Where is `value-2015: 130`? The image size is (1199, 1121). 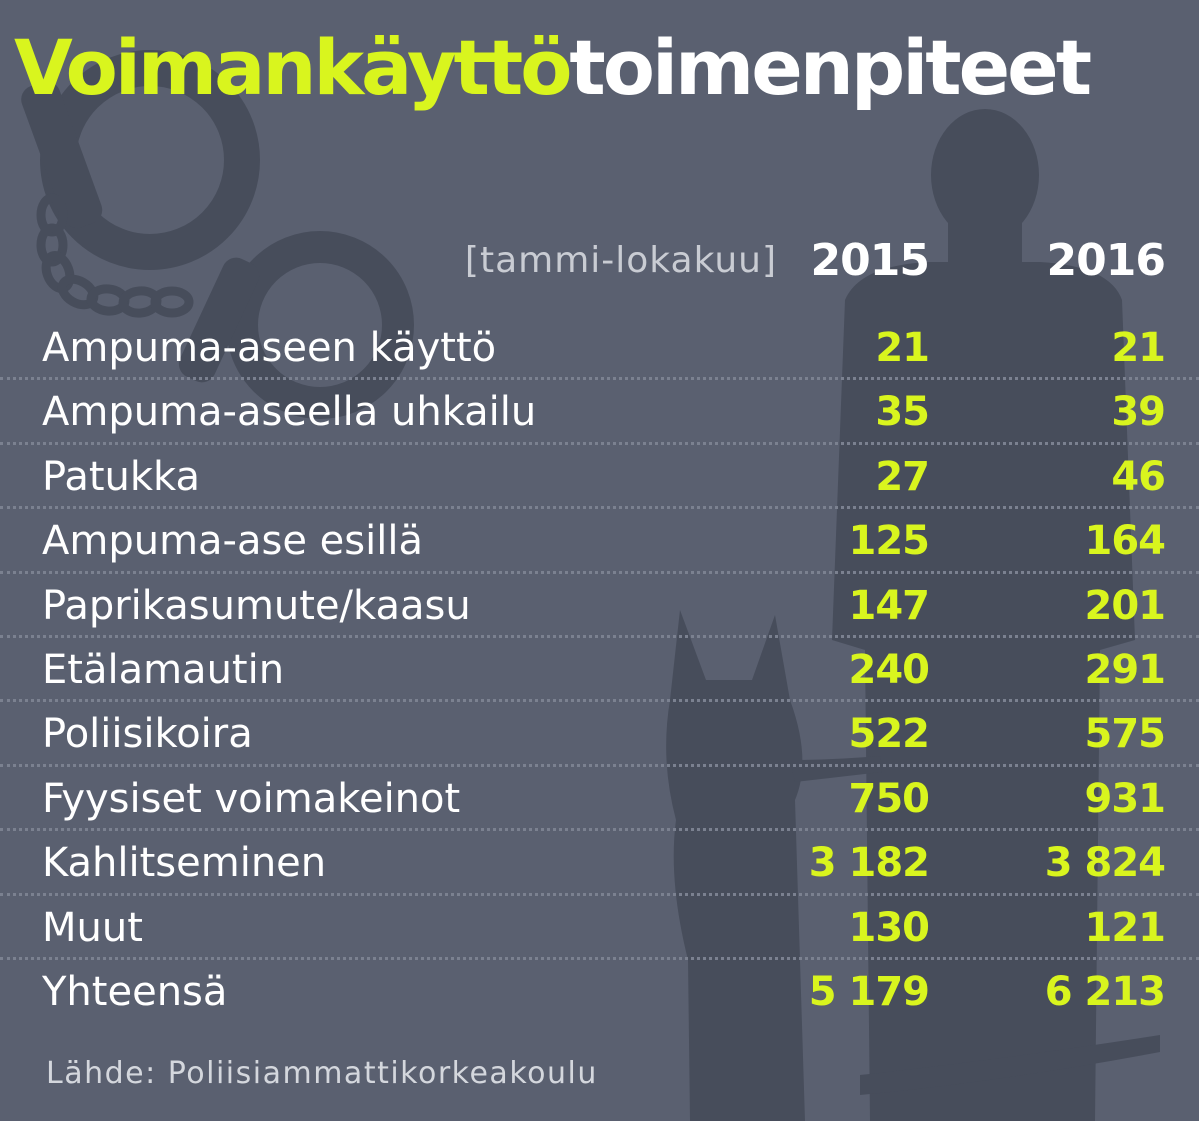
value-2015: 130 is located at coordinates (889, 927).